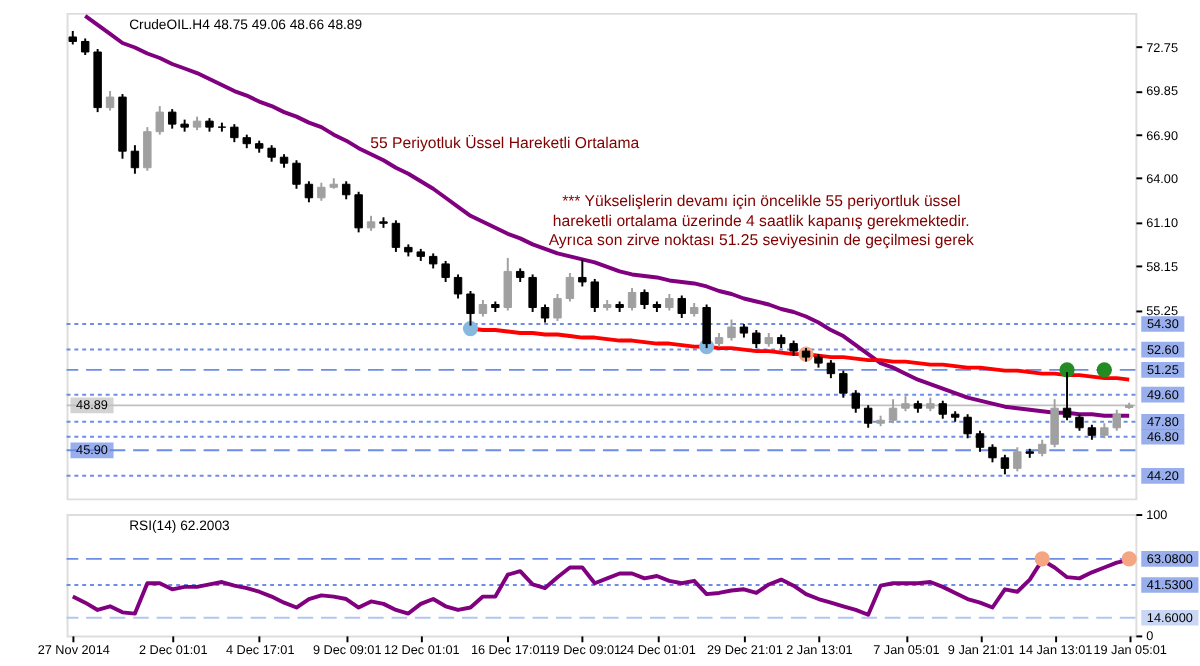  Describe the element at coordinates (505, 142) in the screenshot. I see `annotation: 55 Periyotluk Üssel Hareketli Ortalama` at that location.